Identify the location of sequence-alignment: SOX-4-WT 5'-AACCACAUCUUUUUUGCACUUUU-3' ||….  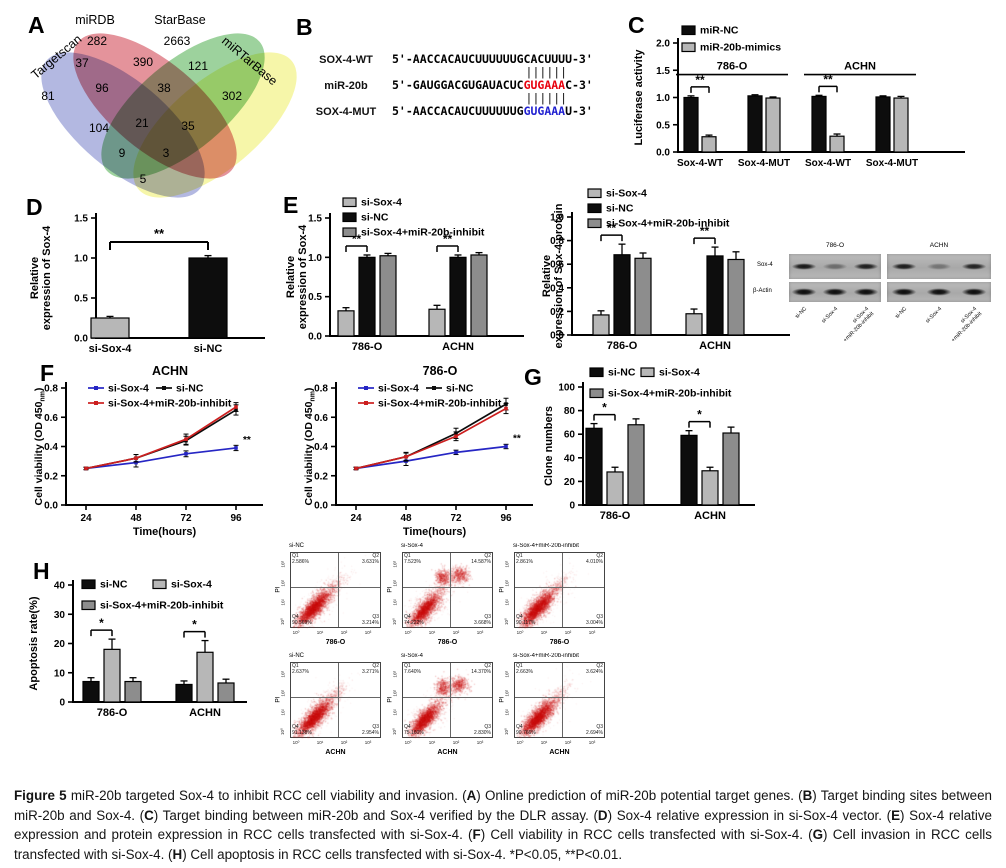
(475, 85).